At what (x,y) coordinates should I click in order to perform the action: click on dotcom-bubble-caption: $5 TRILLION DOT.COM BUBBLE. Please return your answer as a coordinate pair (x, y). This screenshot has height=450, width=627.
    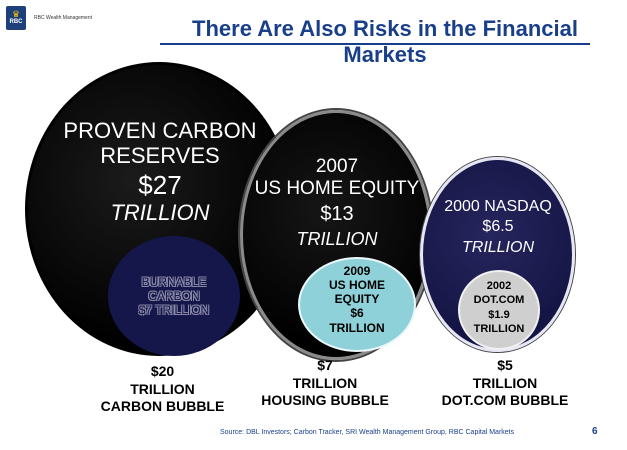
    Looking at the image, I should click on (505, 383).